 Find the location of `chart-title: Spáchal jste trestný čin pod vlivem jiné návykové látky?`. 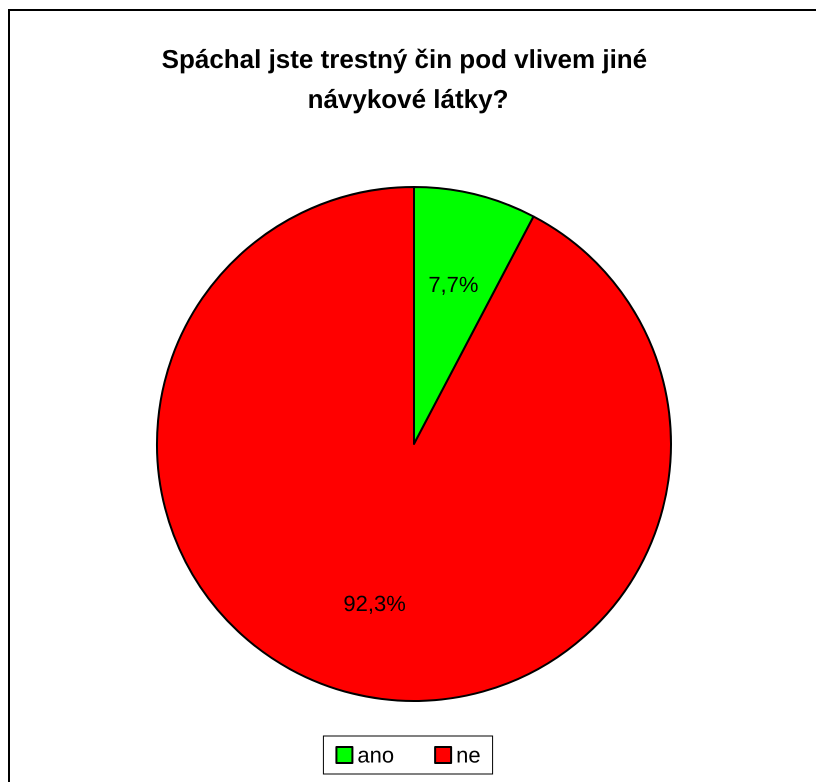

chart-title: Spáchal jste trestný čin pod vlivem jiné návykové látky? is located at coordinates (408, 79).